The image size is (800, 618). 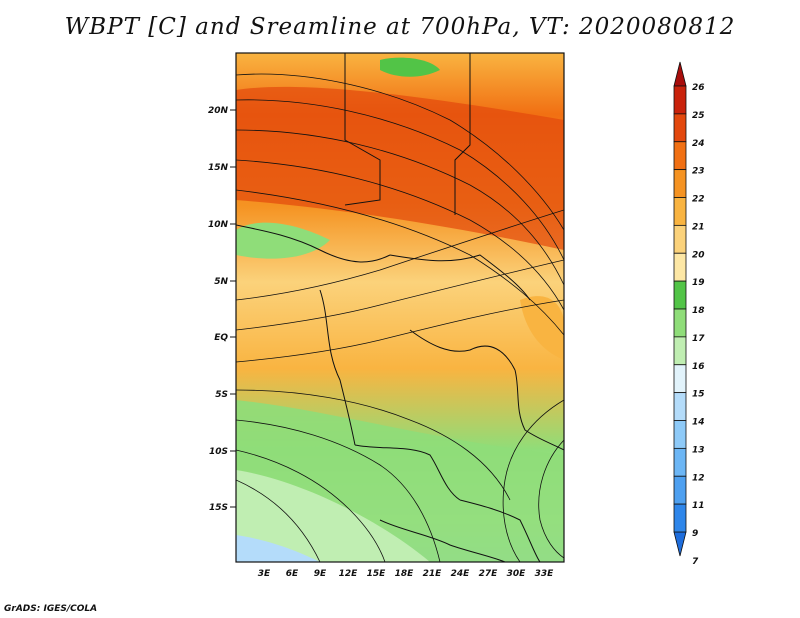 I want to click on colorbar-label: 13, so click(x=698, y=450).